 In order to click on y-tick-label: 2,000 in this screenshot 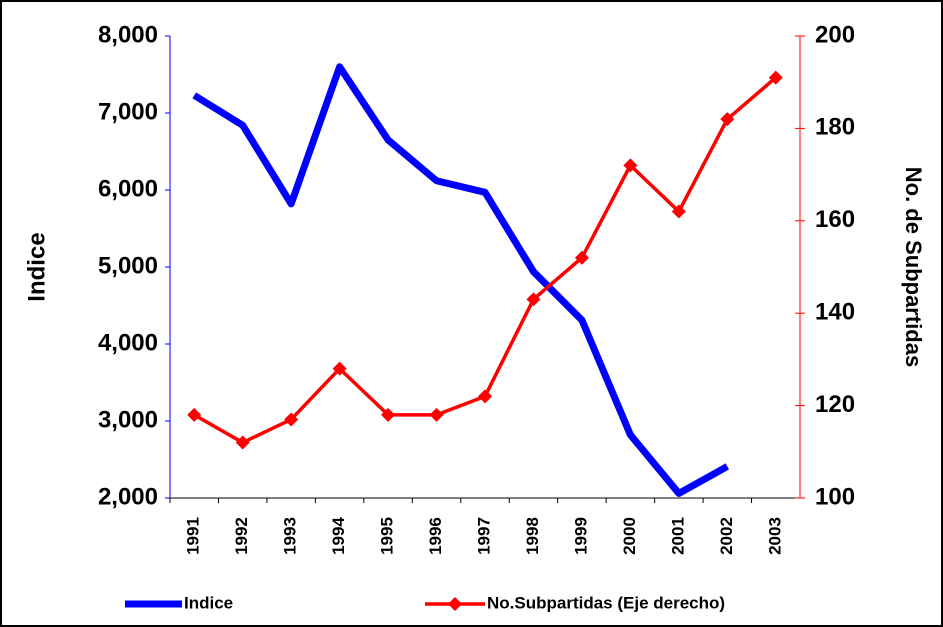, I will do `click(128, 496)`.